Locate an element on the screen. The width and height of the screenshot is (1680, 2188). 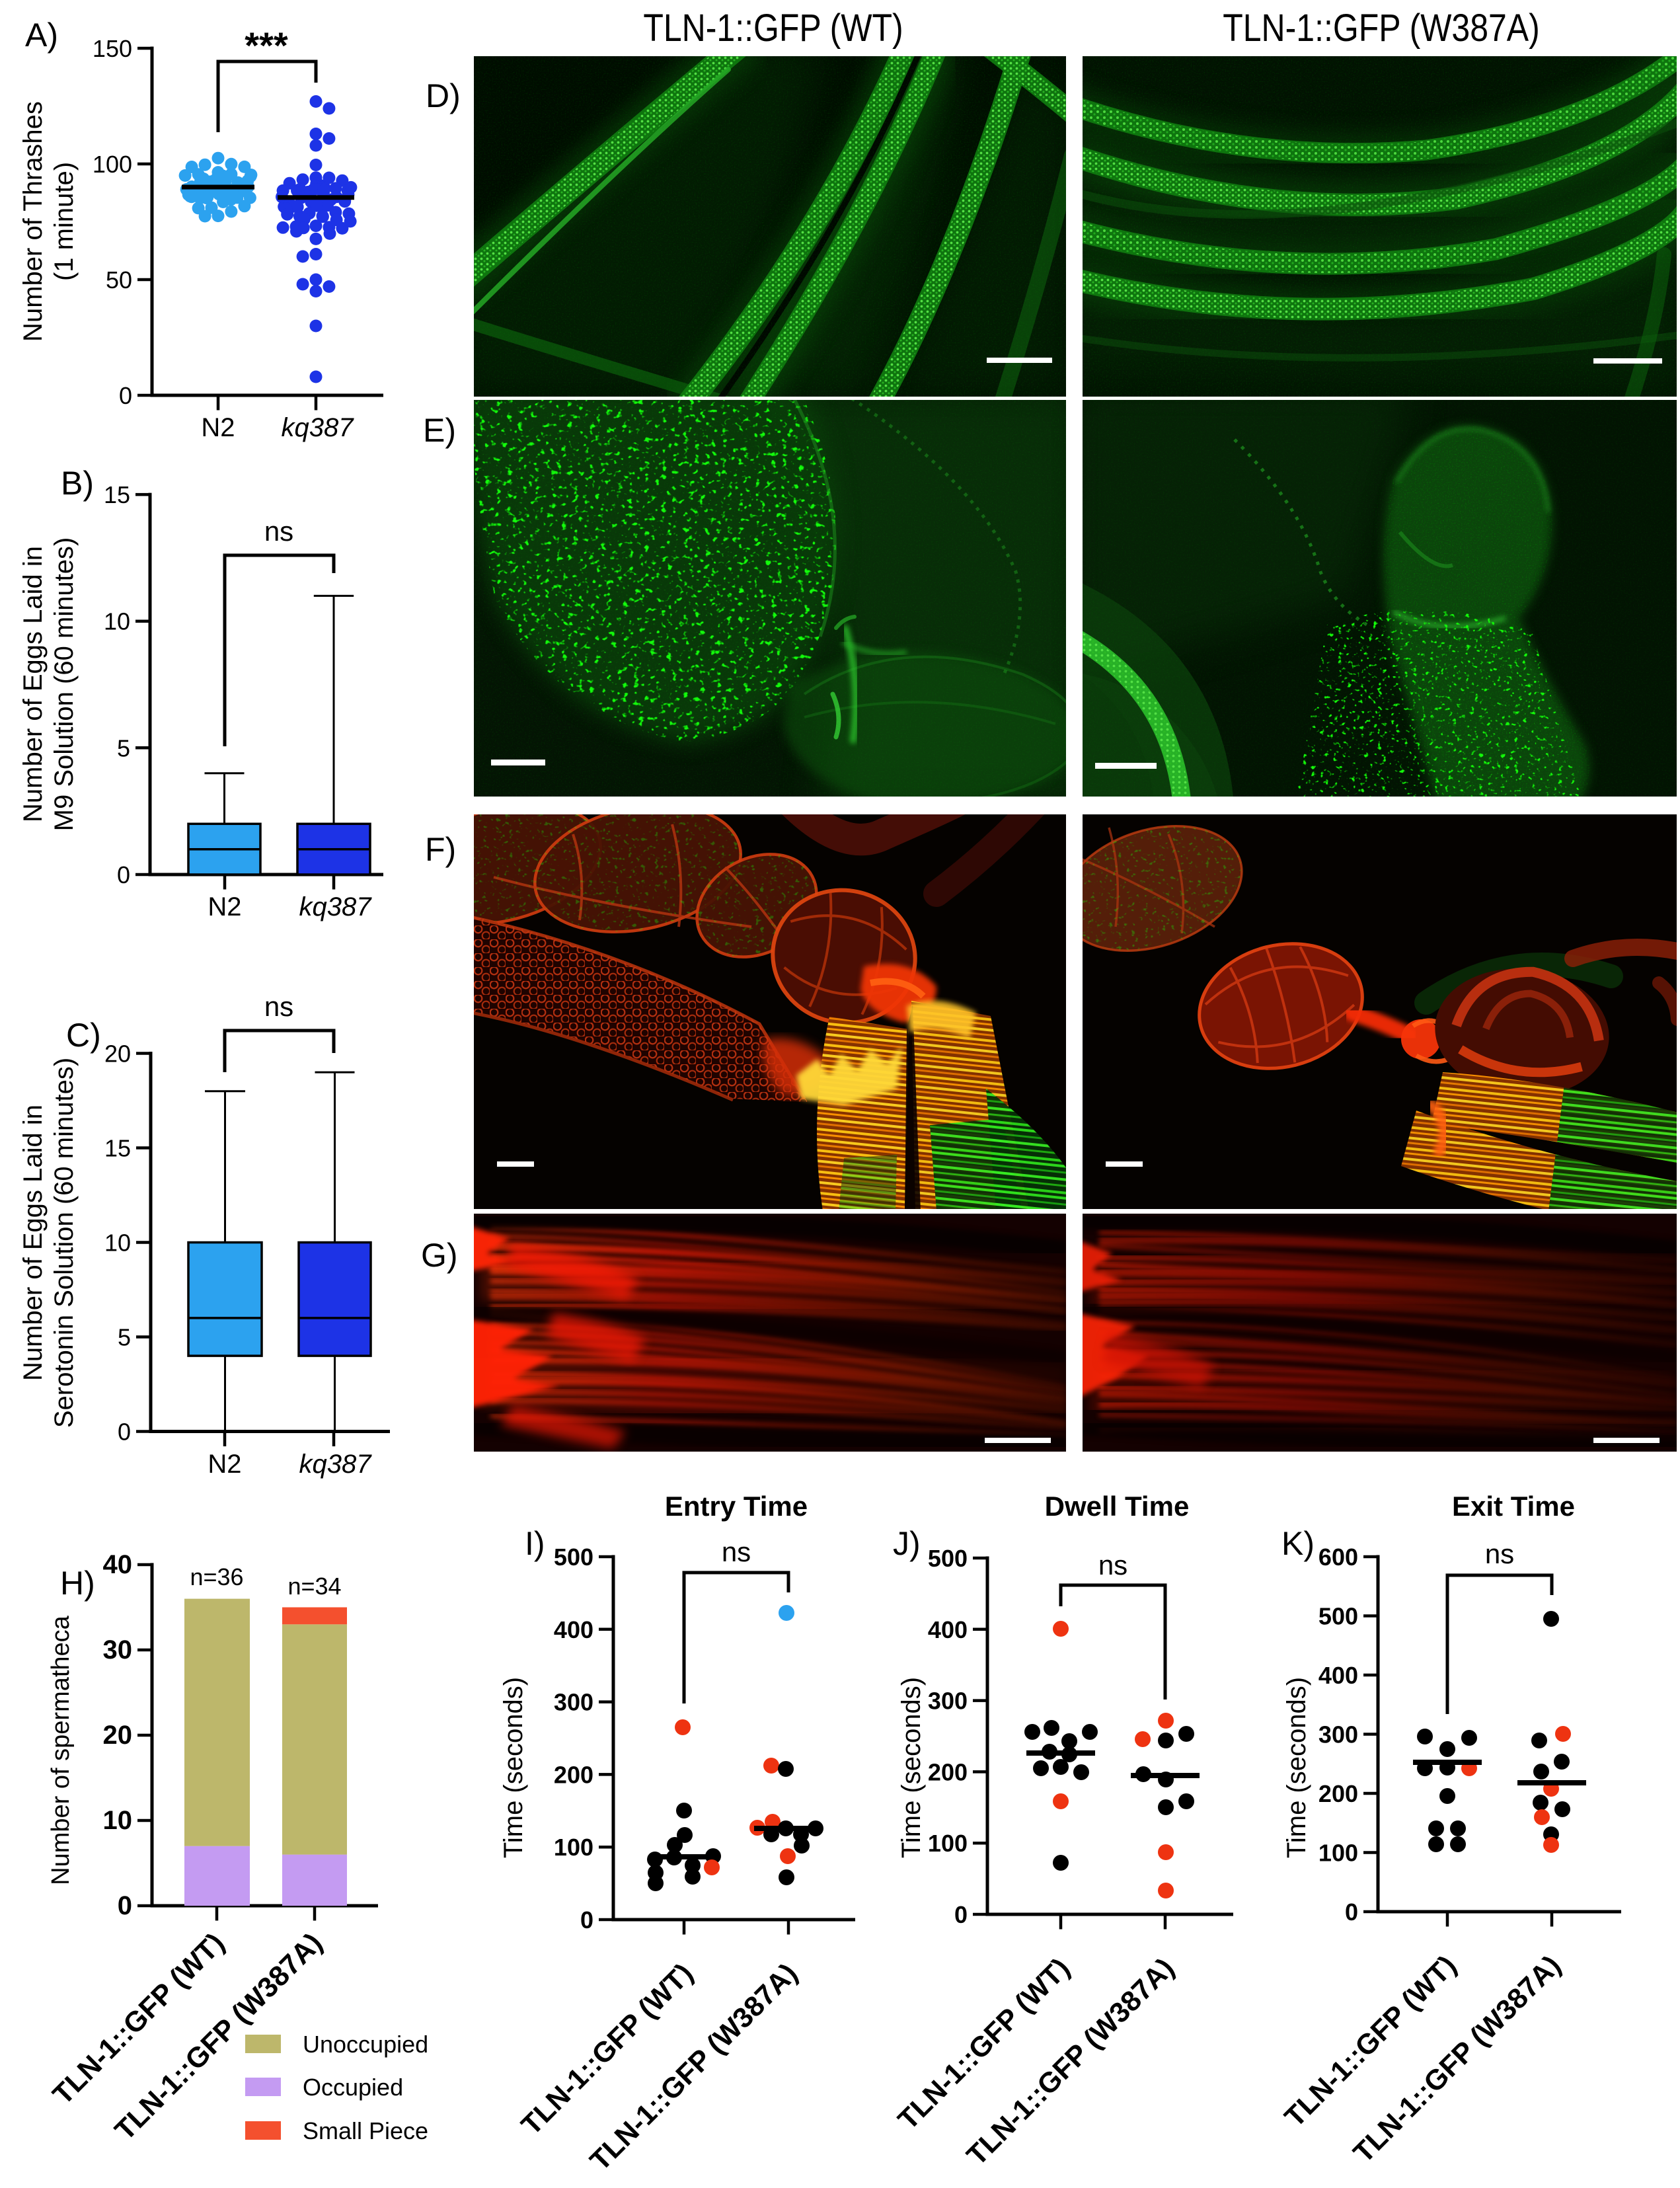
svg-text: Dwell Time is located at coordinates (1117, 1506).